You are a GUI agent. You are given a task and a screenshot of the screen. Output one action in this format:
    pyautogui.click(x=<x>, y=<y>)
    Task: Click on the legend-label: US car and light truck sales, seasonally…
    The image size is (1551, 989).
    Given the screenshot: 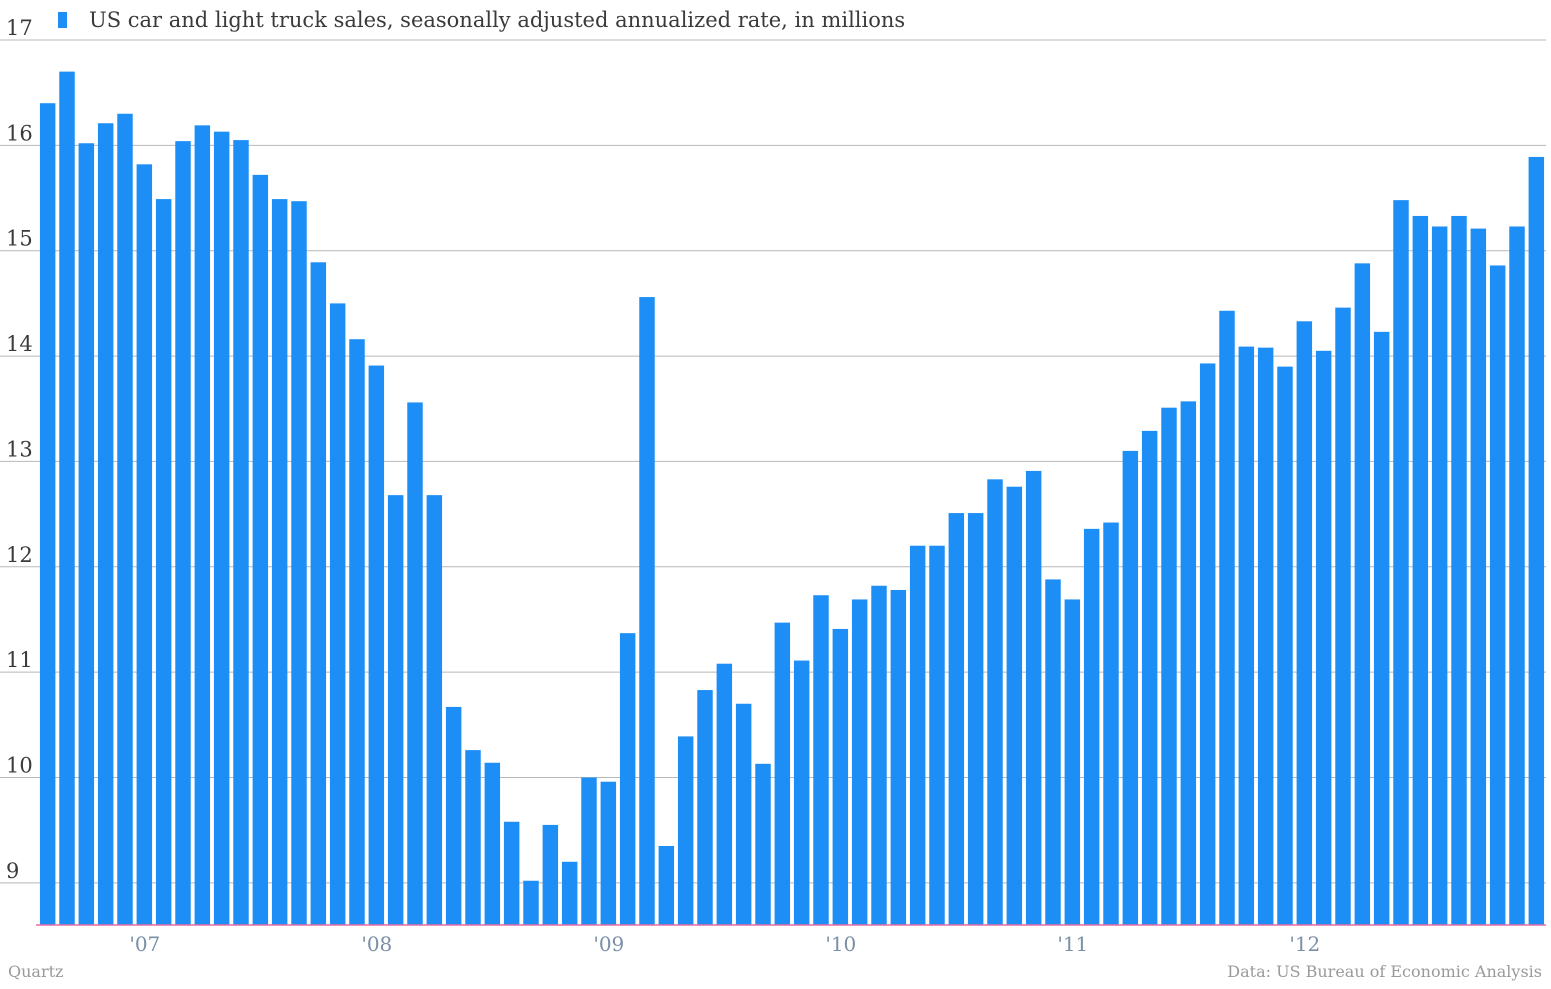 What is the action you would take?
    pyautogui.click(x=497, y=20)
    